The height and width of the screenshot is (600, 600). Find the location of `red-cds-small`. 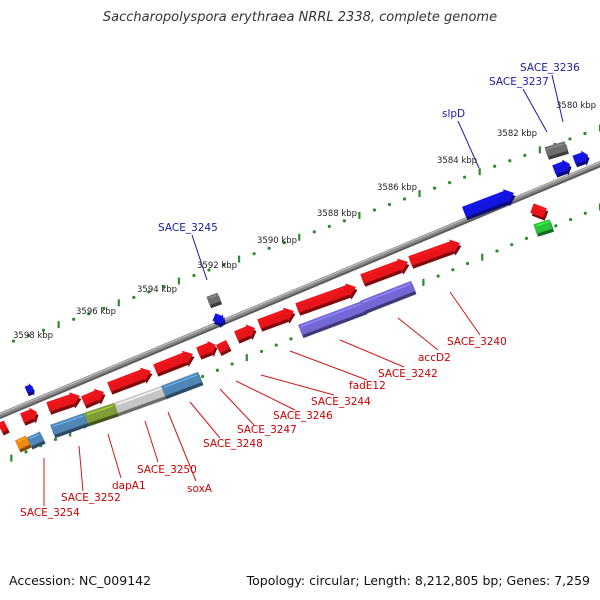

red-cds-small is located at coordinates (223, 348).